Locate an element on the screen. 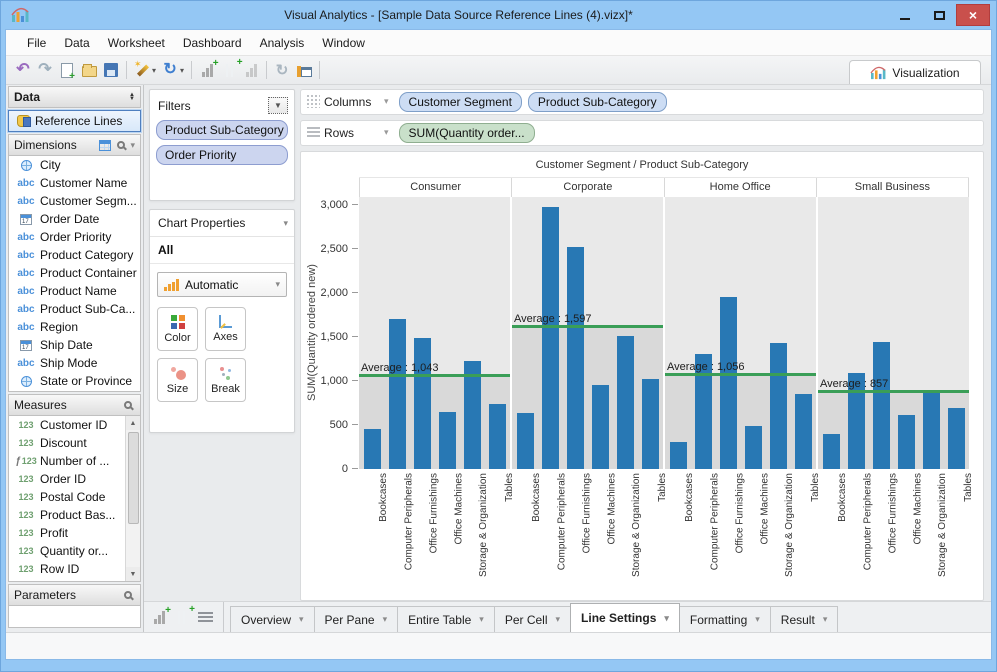  scroll-up-icon: ▲ is located at coordinates (133, 423).